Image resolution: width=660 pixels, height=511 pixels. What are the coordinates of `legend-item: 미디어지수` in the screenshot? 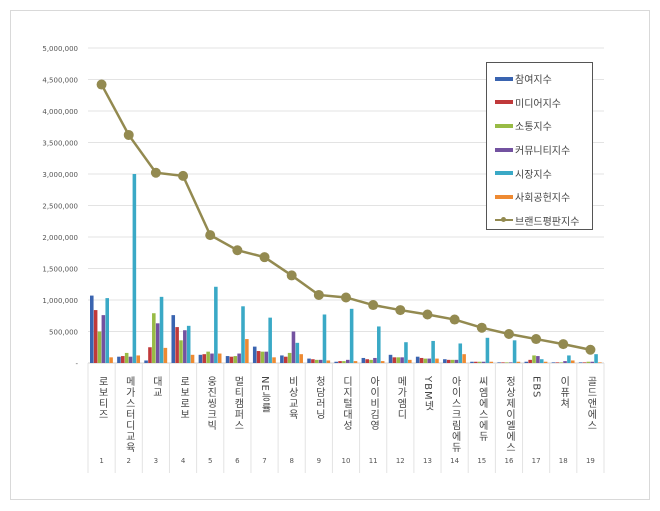 It's located at (543, 103).